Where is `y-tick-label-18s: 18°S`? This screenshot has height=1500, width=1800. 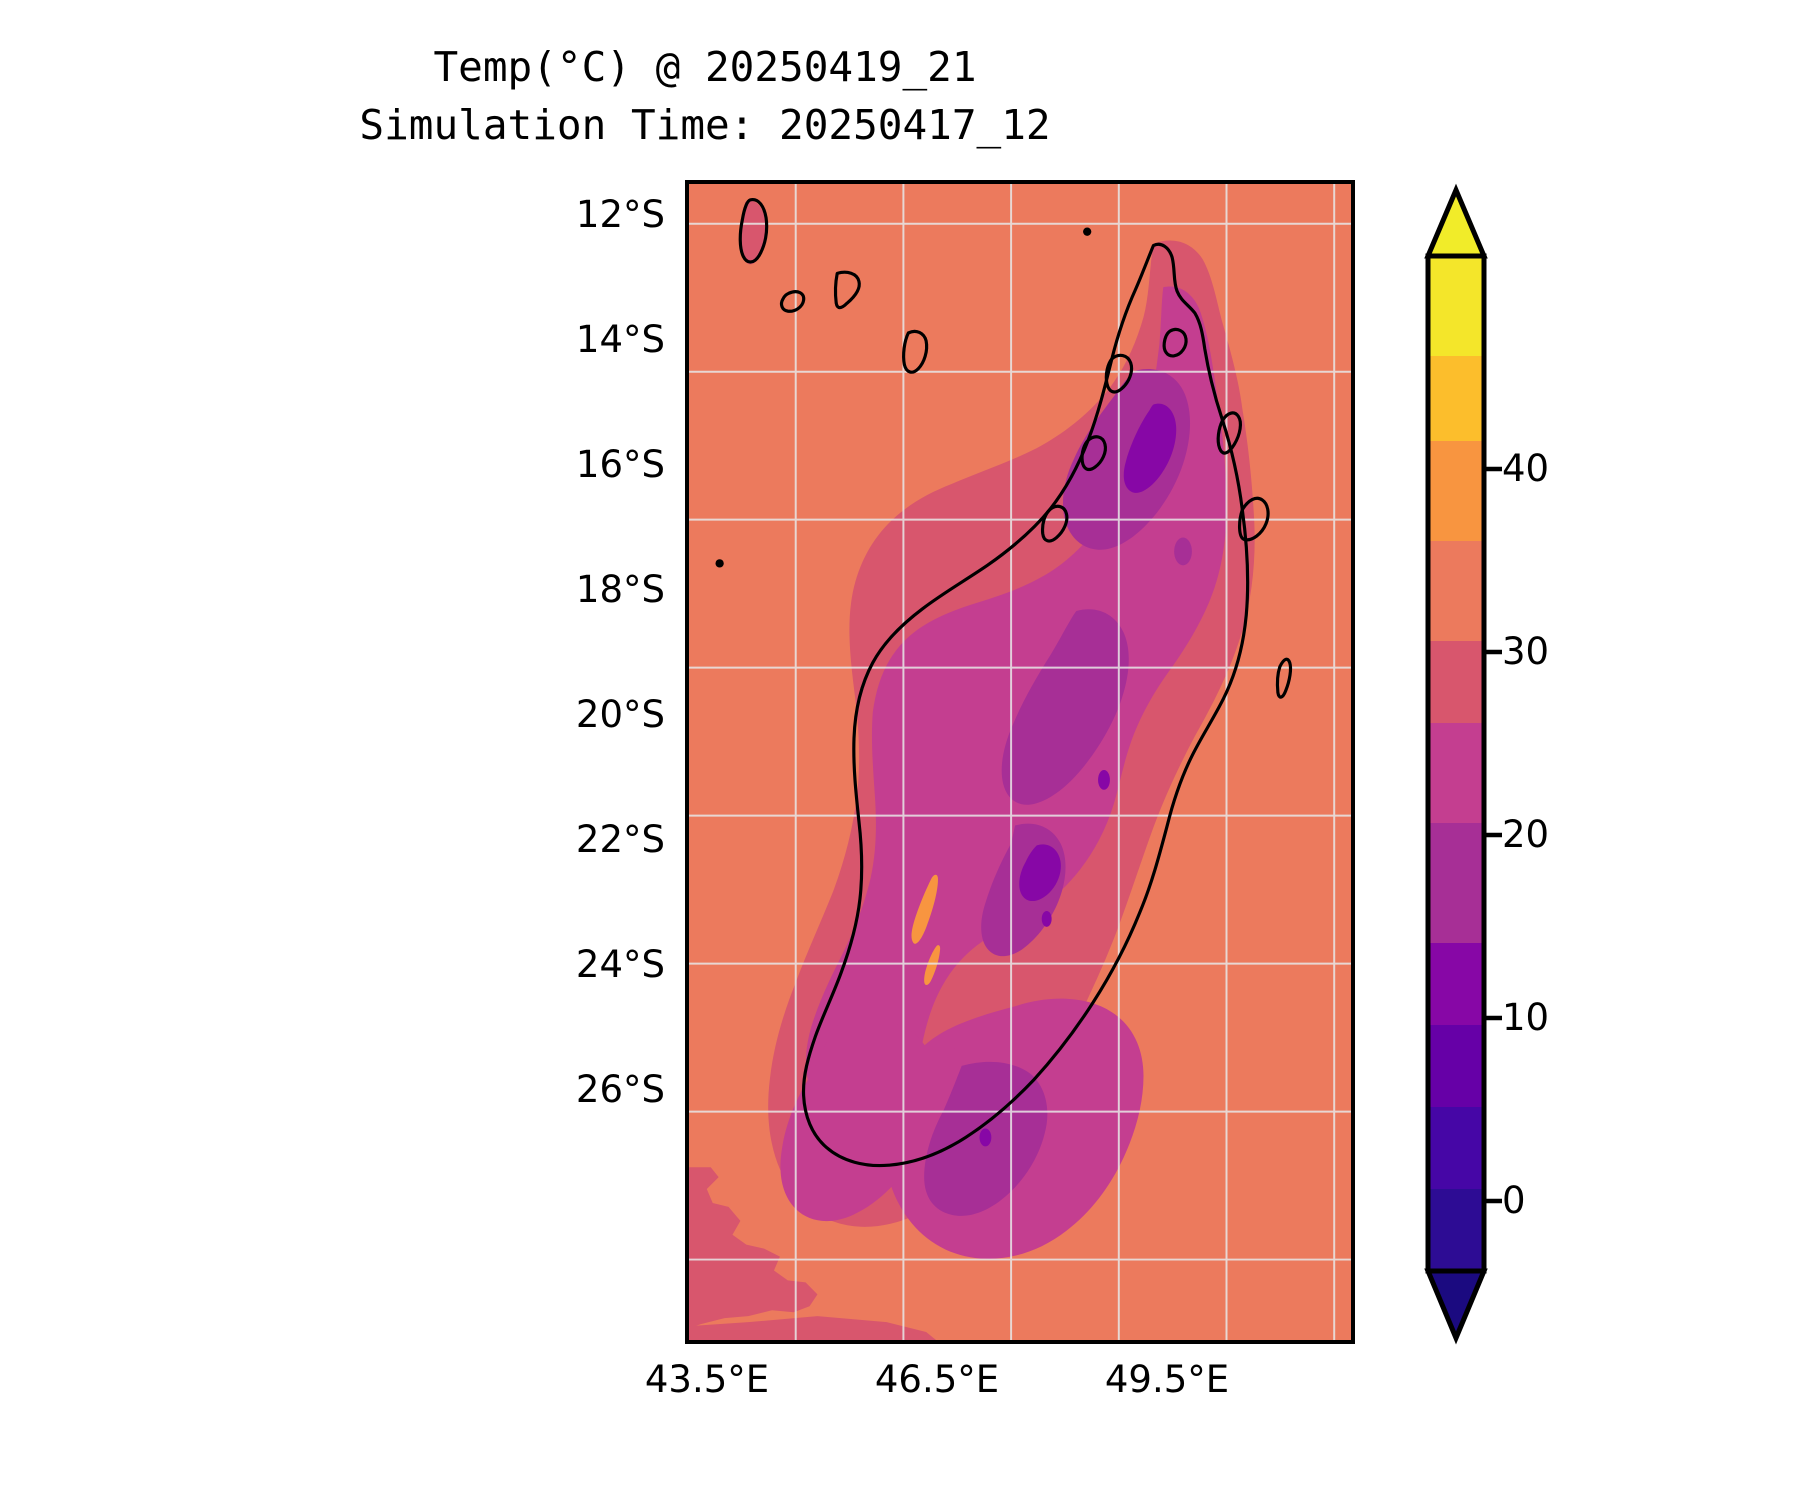 y-tick-label-18s: 18°S is located at coordinates (620, 589).